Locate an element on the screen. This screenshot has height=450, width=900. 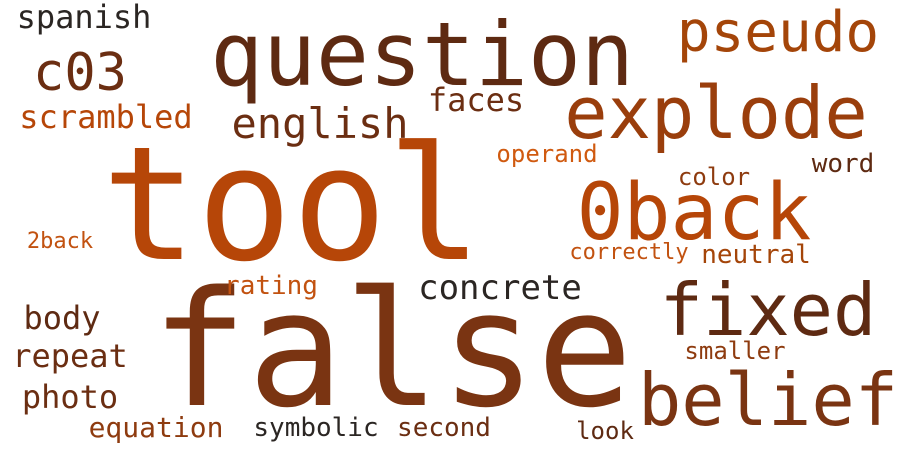
word-look: look is located at coordinates (605, 431).